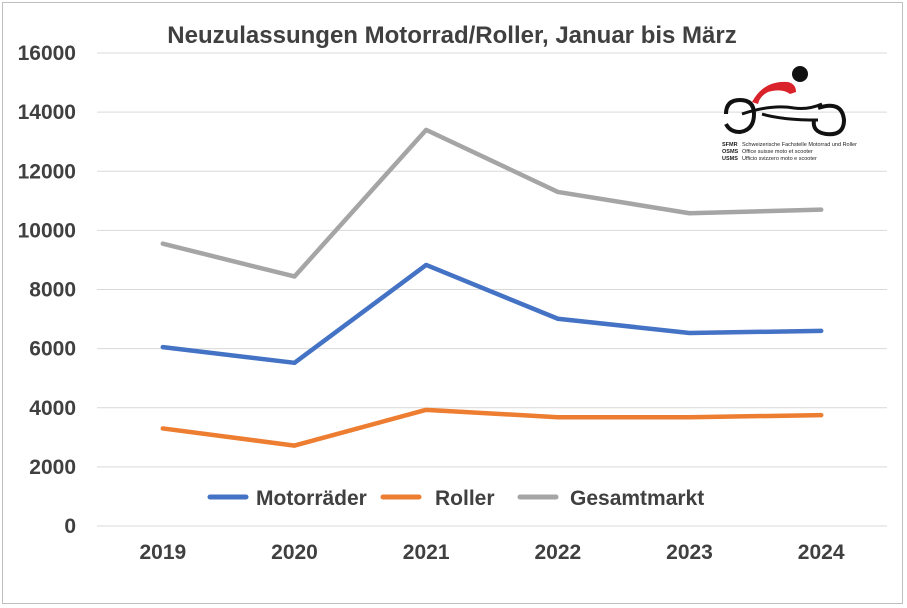 The height and width of the screenshot is (608, 907). I want to click on y-tick-label: 10000, so click(47, 230).